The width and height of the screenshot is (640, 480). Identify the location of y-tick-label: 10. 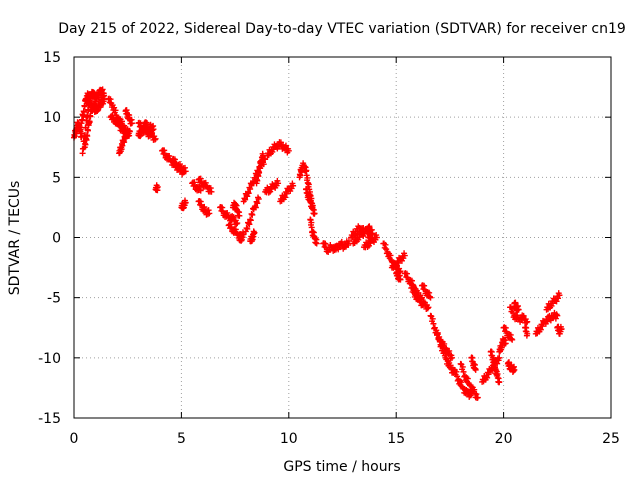
(52, 118).